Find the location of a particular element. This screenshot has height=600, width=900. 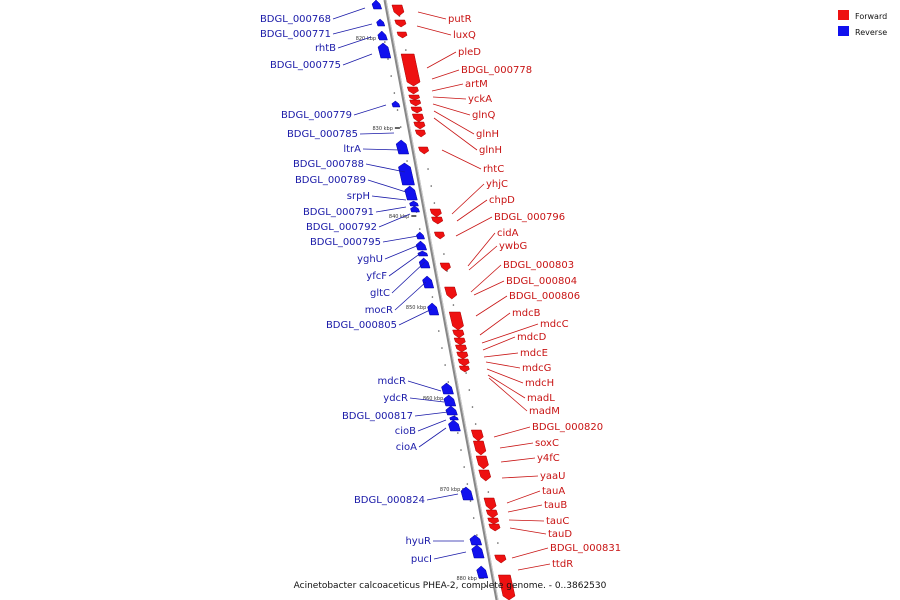

reverse-gene-label: BDGL_000805 is located at coordinates (361, 325).